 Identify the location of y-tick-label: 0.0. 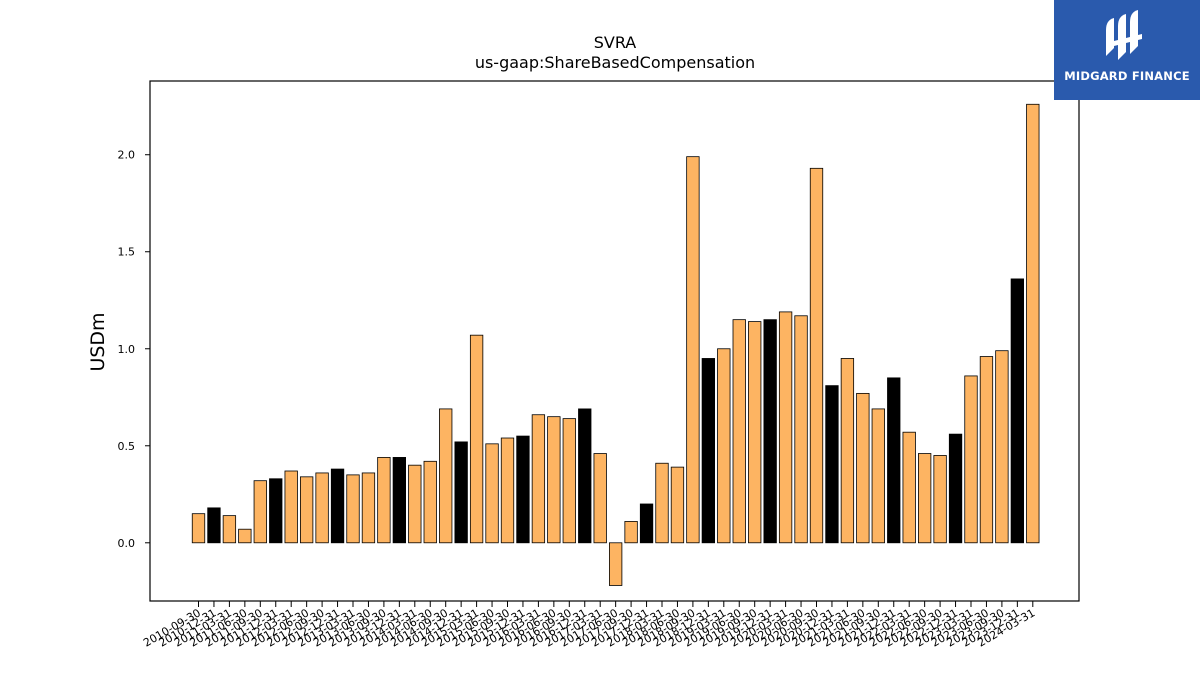
(127, 543).